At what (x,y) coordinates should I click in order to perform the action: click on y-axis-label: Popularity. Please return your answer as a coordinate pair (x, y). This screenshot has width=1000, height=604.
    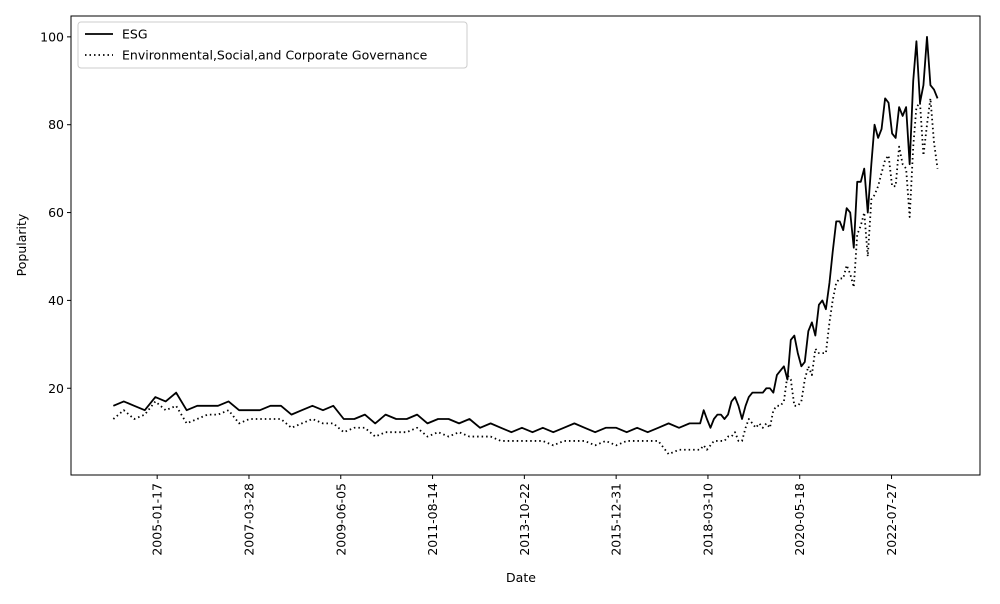
    Looking at the image, I should click on (21, 244).